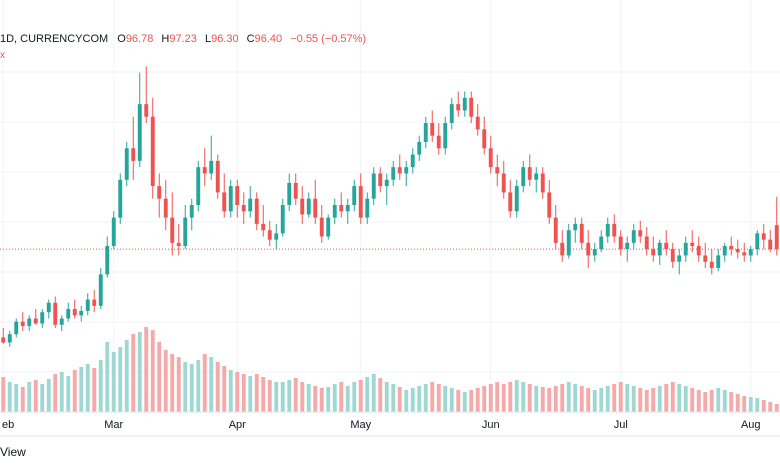 Image resolution: width=780 pixels, height=470 pixels. Describe the element at coordinates (268, 39) in the screenshot. I see `close-value: 96.40` at that location.